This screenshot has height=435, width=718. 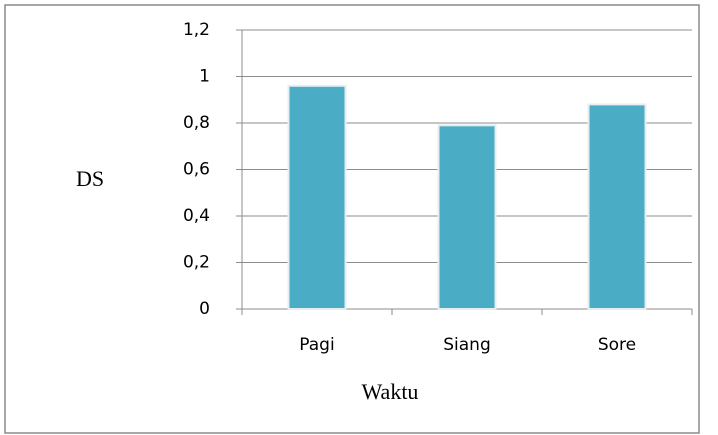 What do you see at coordinates (617, 345) in the screenshot?
I see `x-tick-label: Sore` at bounding box center [617, 345].